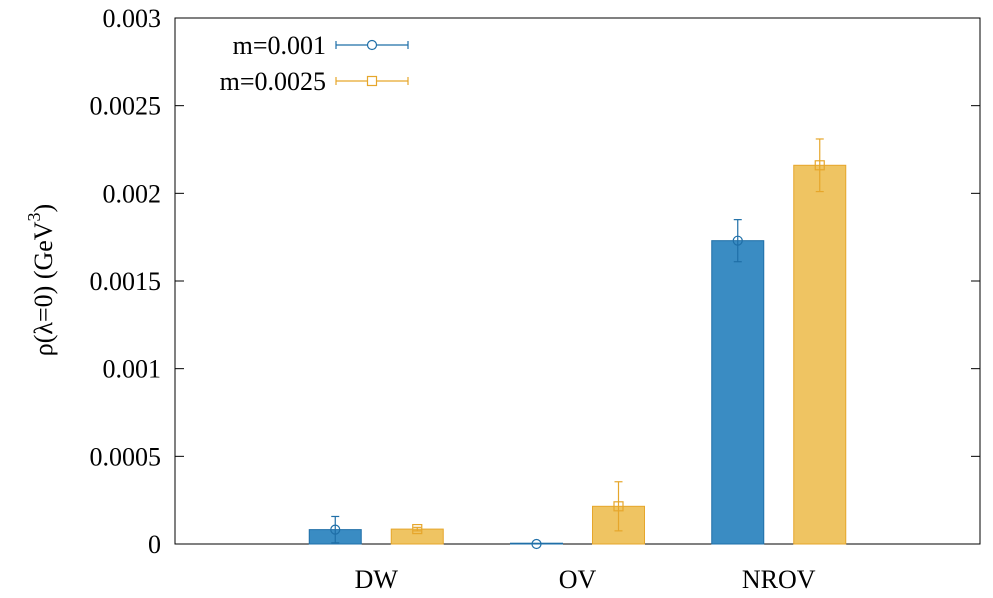 This screenshot has height=598, width=993. I want to click on x-axis-ticks: DW OV NROV, so click(585, 579).